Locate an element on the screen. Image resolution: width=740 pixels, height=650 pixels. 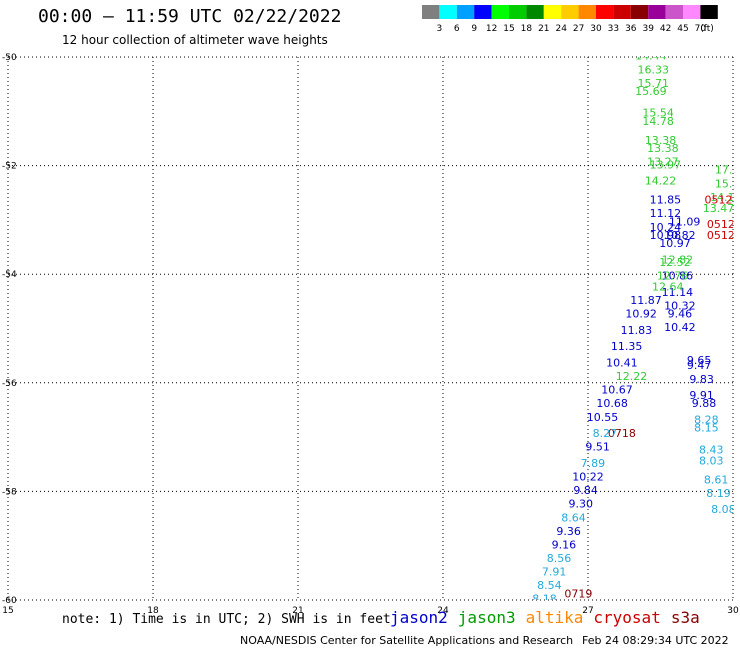
satellite-label: cryosat is located at coordinates (627, 617).